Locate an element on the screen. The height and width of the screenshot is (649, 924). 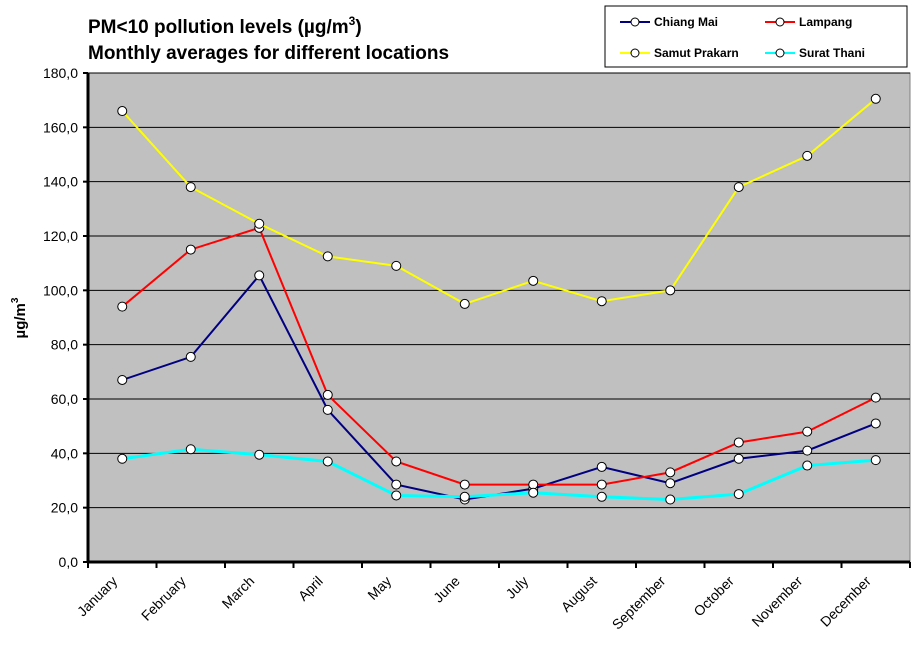
y-tick-label: 180,0 is located at coordinates (60, 73).